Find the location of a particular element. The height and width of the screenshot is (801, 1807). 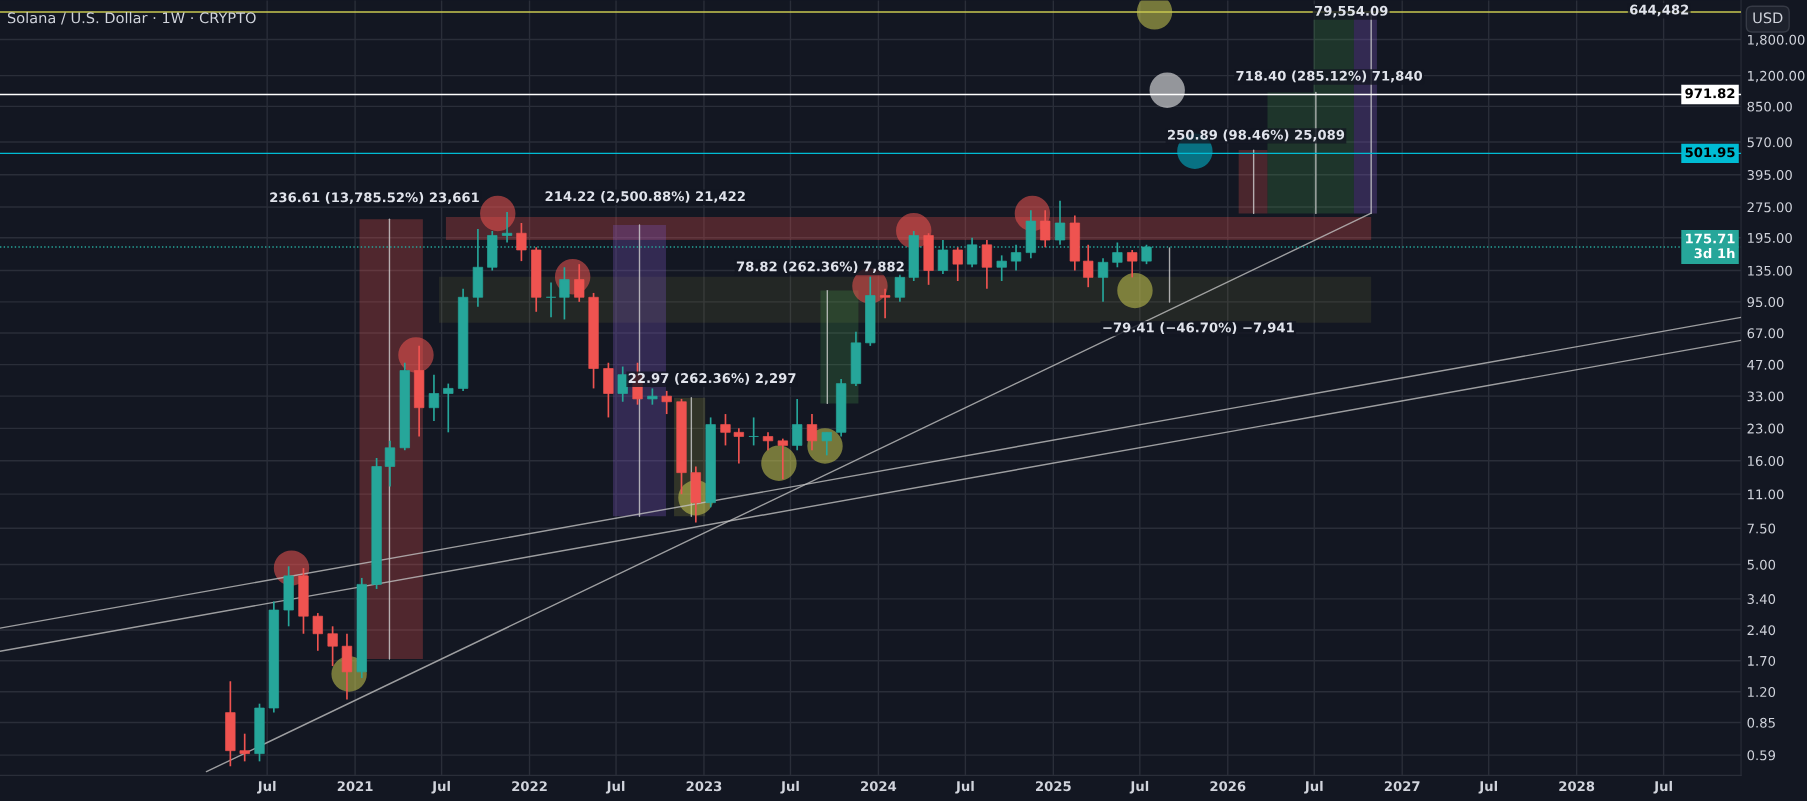

annotation: 214.22 (2,500.88%) 21,422 is located at coordinates (645, 196).